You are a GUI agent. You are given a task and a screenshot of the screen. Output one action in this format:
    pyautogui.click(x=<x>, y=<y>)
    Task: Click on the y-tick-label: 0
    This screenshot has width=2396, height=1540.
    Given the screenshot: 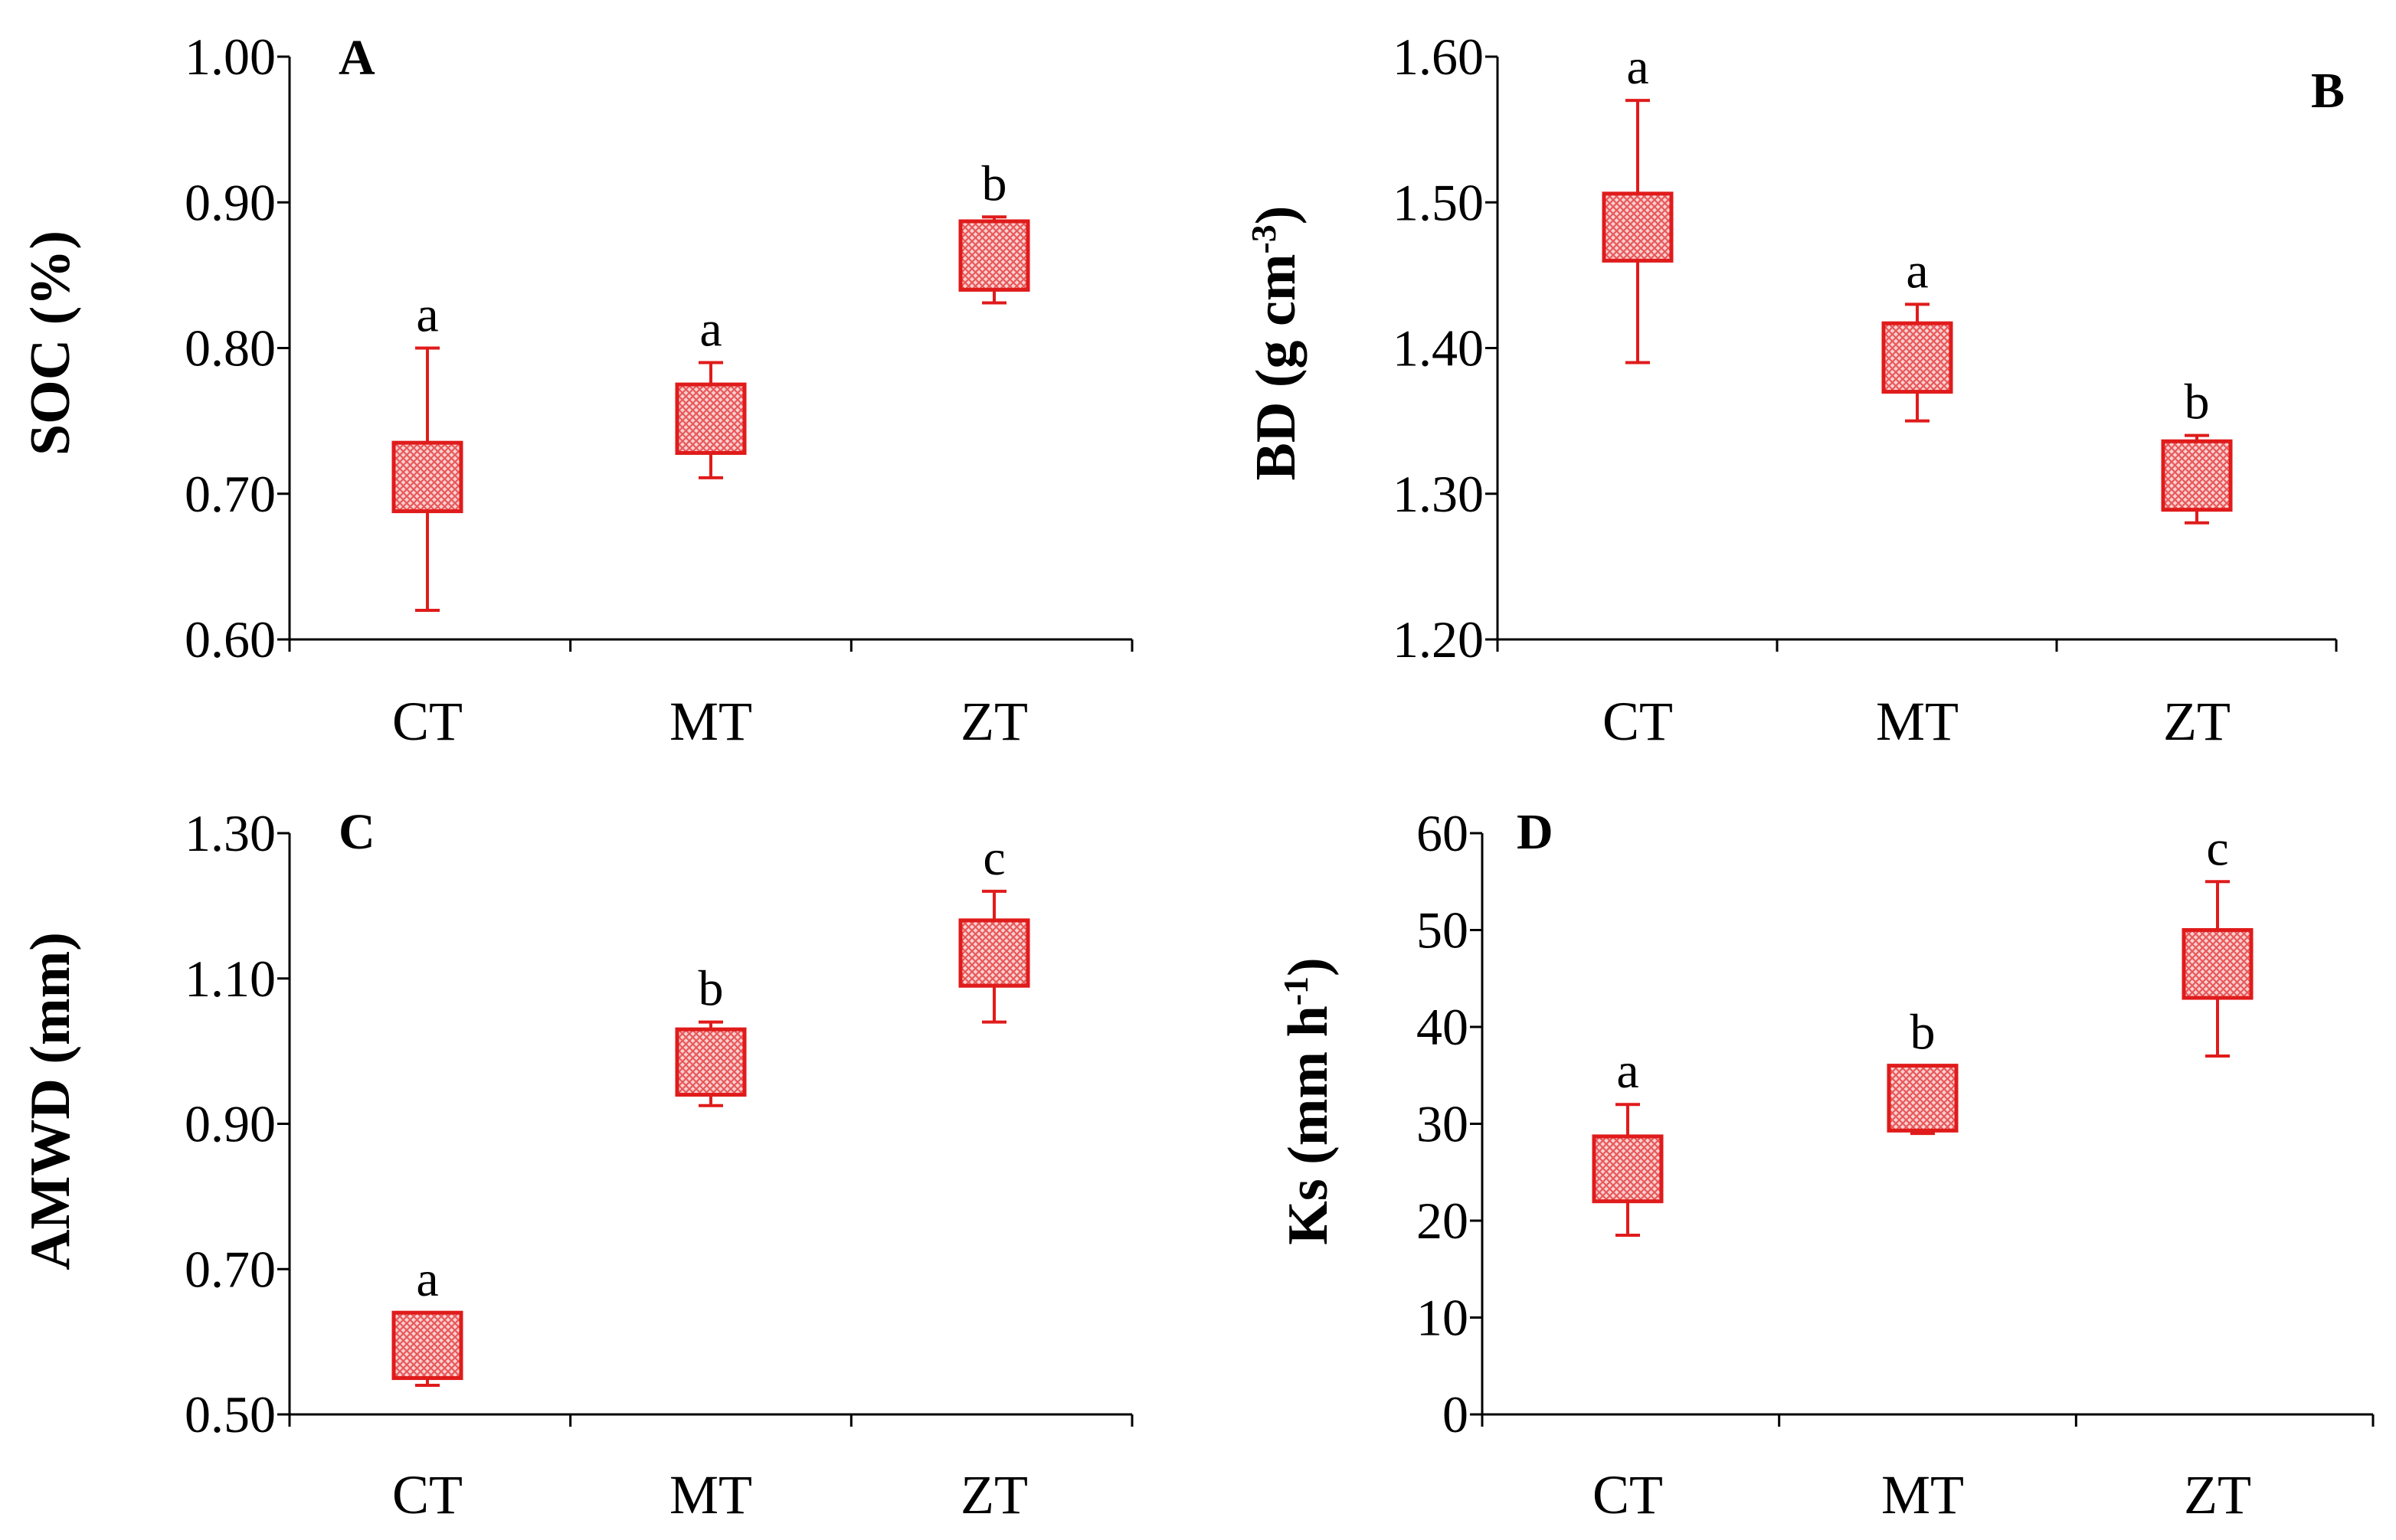 What is the action you would take?
    pyautogui.click(x=1455, y=1414)
    